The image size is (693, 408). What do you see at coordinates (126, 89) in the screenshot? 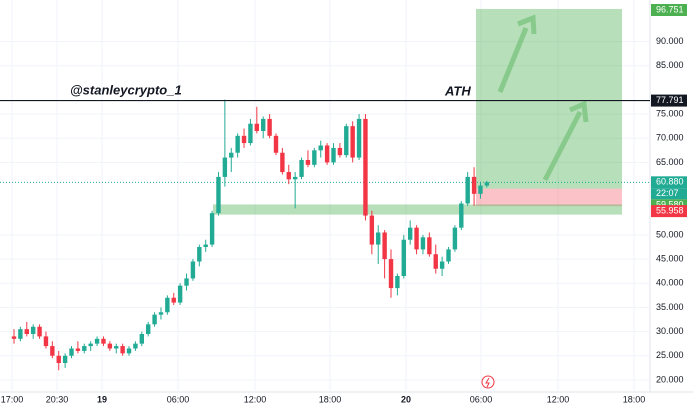
I see `watermark: @stanleycrypto_1` at bounding box center [126, 89].